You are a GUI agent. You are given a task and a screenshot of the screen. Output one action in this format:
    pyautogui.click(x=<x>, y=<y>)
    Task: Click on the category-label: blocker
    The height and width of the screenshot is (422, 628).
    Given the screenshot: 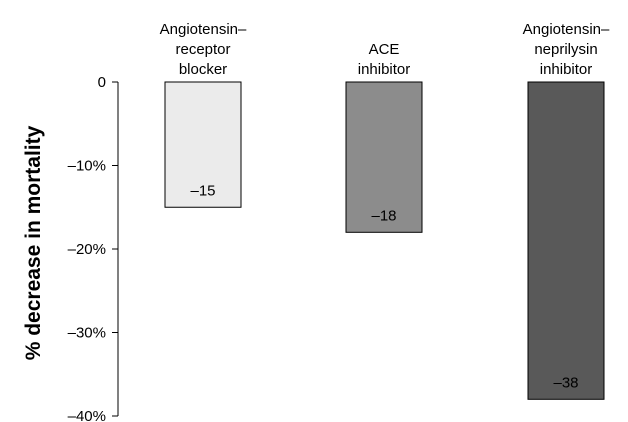 What is the action you would take?
    pyautogui.click(x=203, y=69)
    